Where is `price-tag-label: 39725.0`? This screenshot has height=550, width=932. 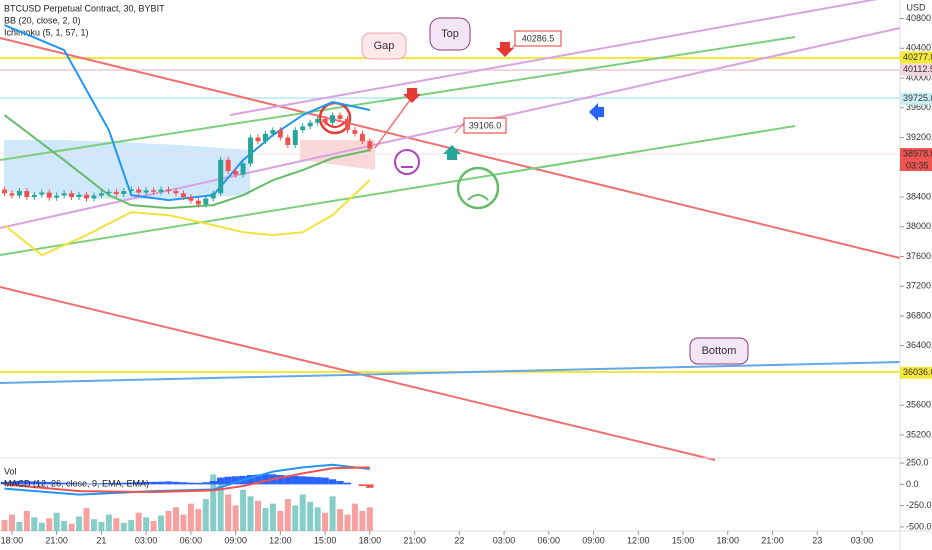 price-tag-label: 39725.0 is located at coordinates (917, 98).